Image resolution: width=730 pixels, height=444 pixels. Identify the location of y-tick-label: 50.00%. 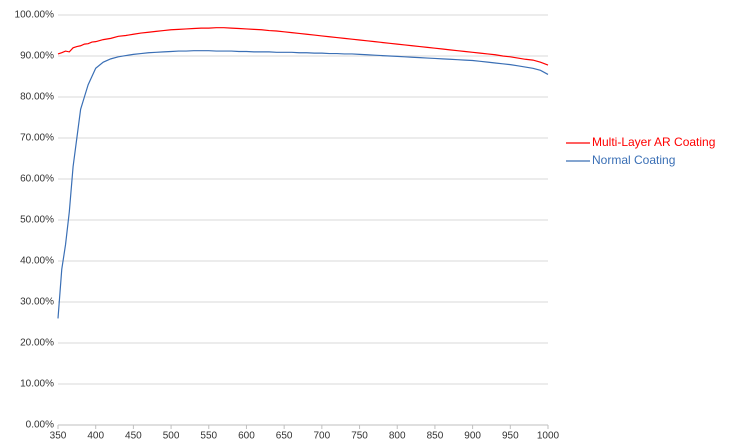
(37, 220).